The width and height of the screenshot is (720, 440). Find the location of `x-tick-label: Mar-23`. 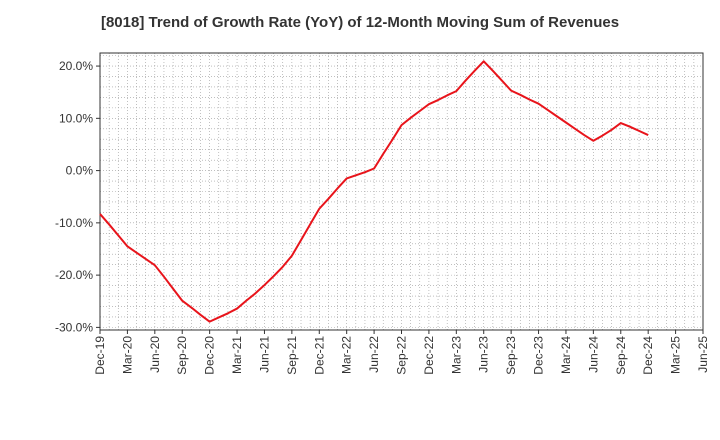

x-tick-label: Mar-23 is located at coordinates (456, 355).